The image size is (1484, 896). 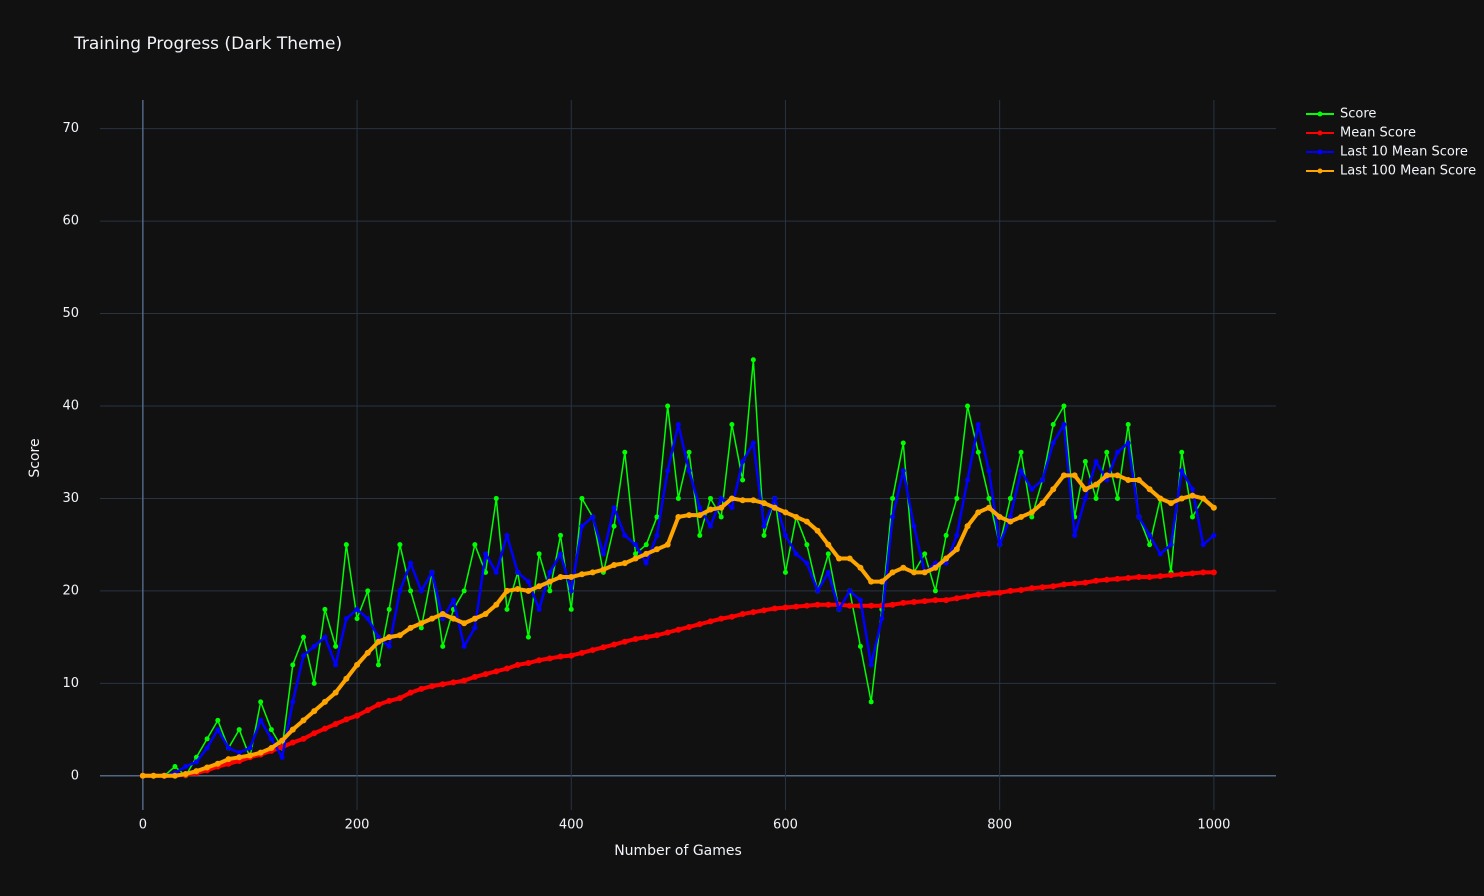 What do you see at coordinates (1213, 825) in the screenshot?
I see `x-tick-label: 1000` at bounding box center [1213, 825].